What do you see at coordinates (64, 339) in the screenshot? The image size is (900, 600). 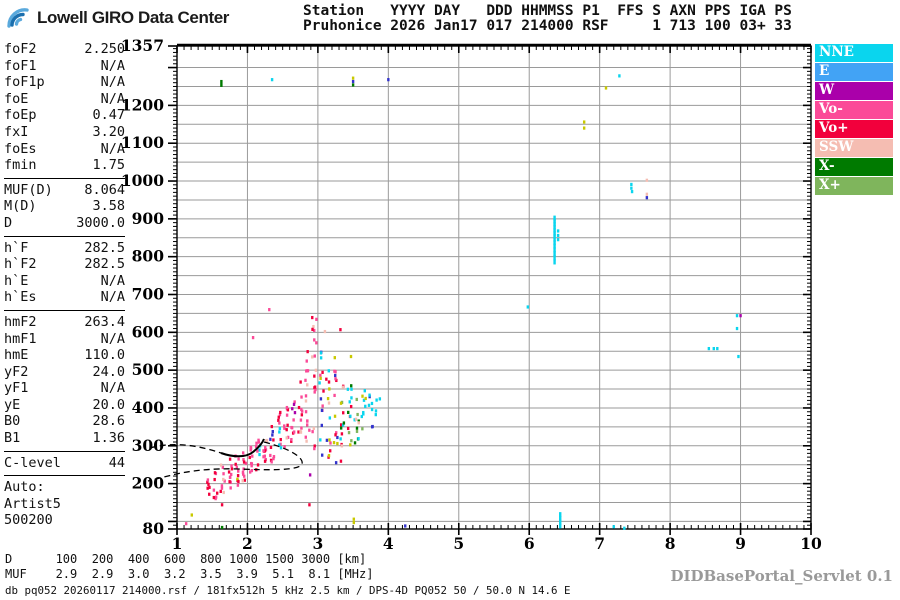 I see `param-hmf1: hmF1 N/A` at bounding box center [64, 339].